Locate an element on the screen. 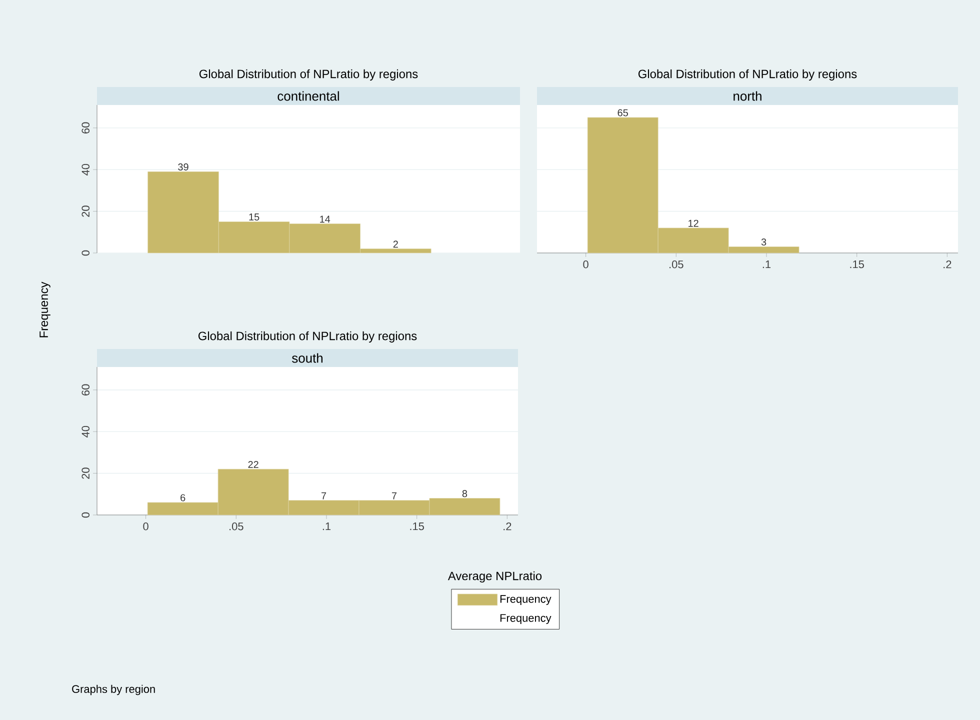 This screenshot has width=980, height=720. data-label: 12 is located at coordinates (693, 223).